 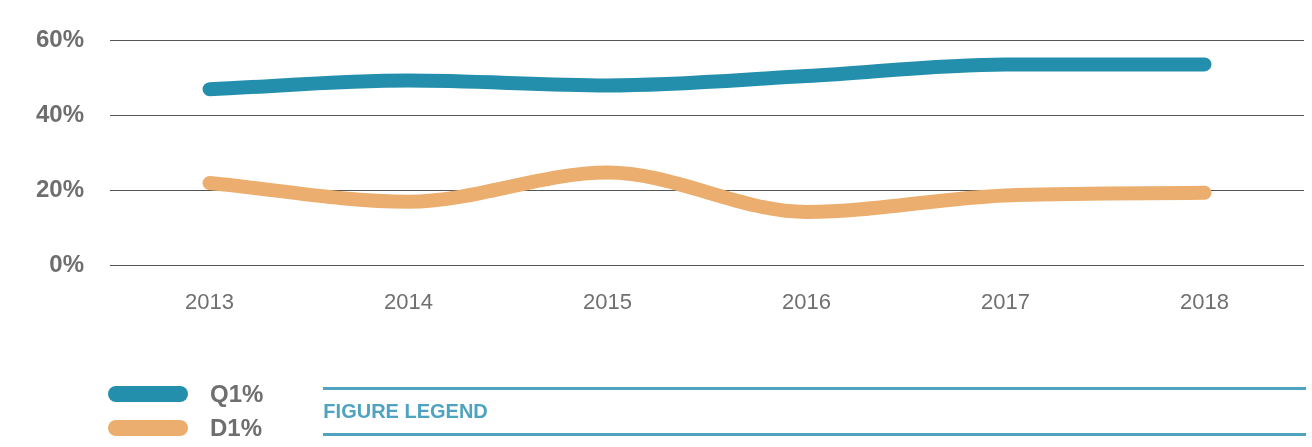 I want to click on x-tick-label: 2014, so click(x=408, y=301).